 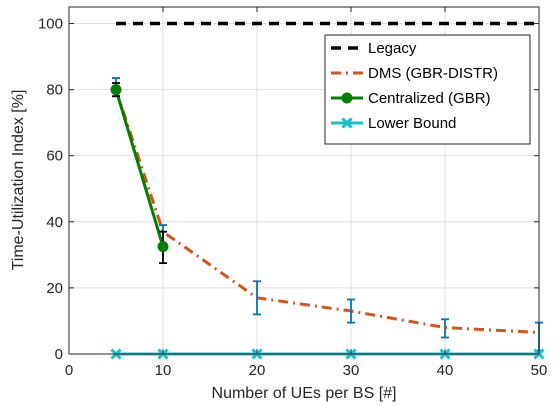 What do you see at coordinates (539, 370) in the screenshot?
I see `x-tick-label: 50` at bounding box center [539, 370].